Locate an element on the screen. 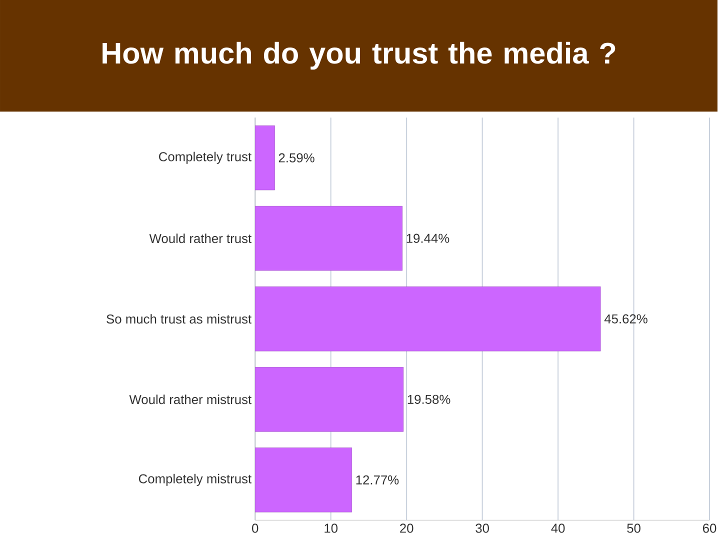 The width and height of the screenshot is (720, 538). x-tick-label: 50 is located at coordinates (633, 528).